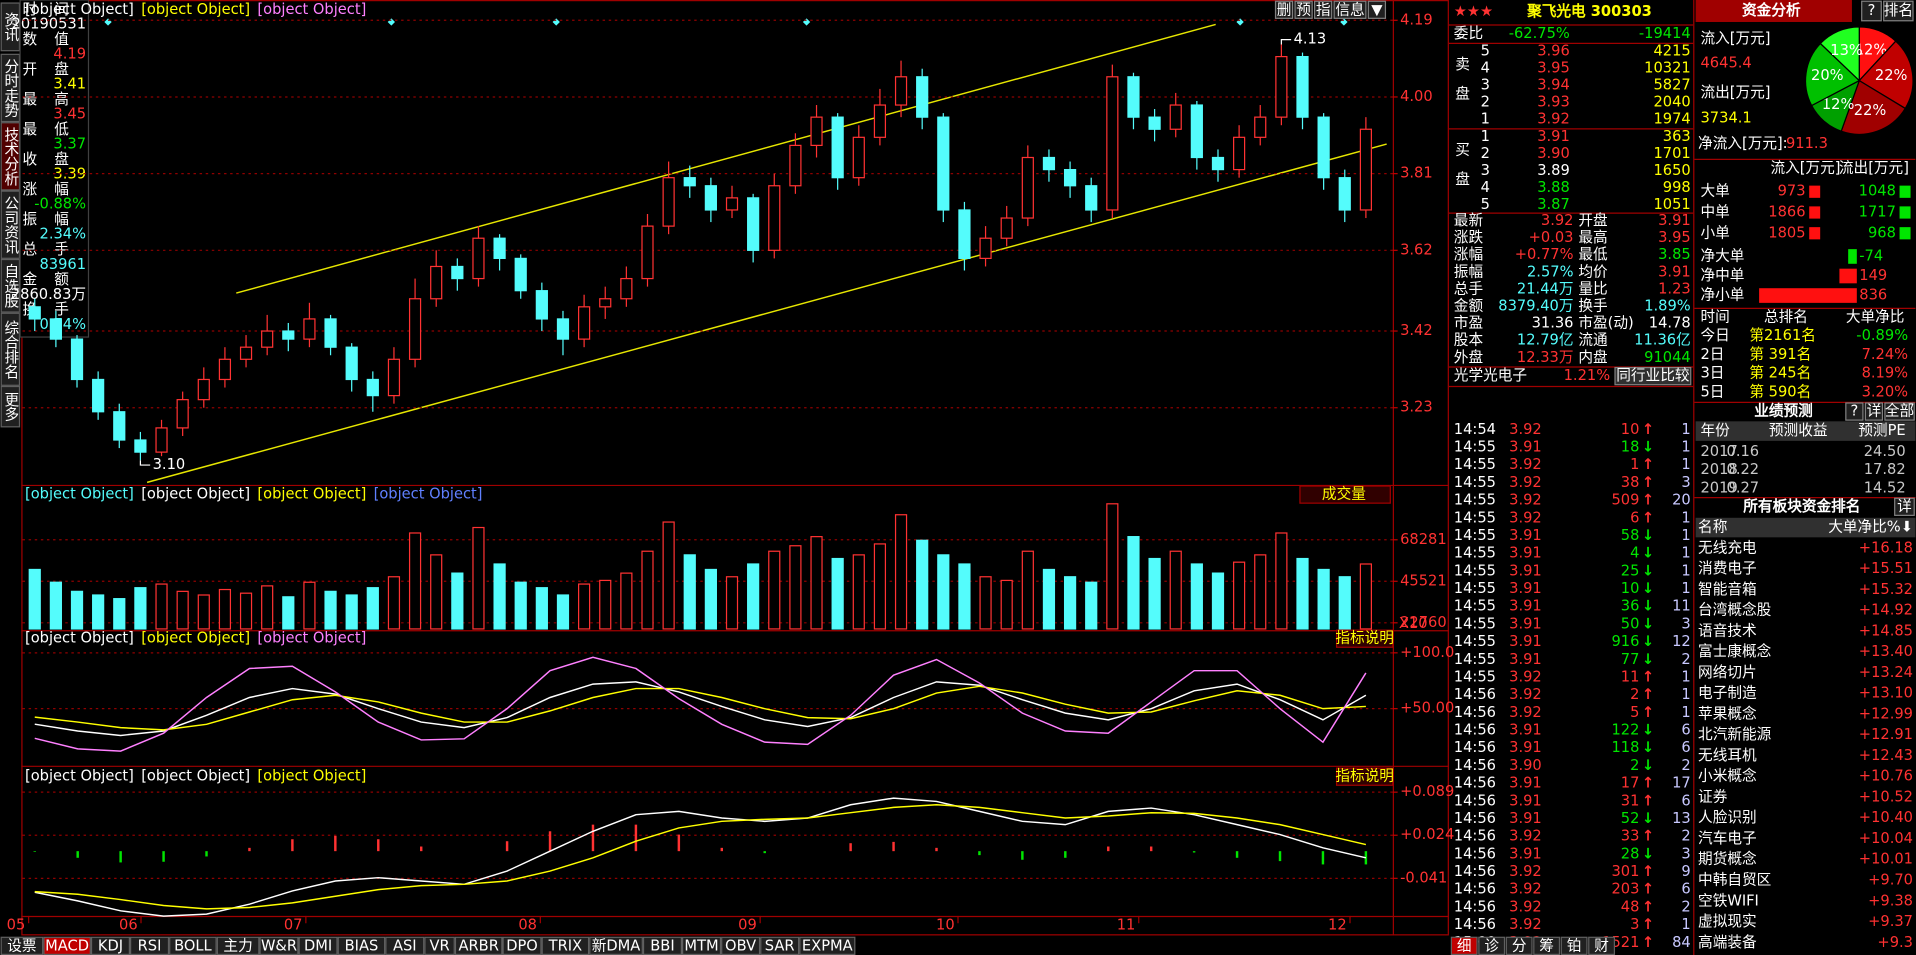 The image size is (1916, 955). I want to click on trade-volume: 38, so click(1630, 482).